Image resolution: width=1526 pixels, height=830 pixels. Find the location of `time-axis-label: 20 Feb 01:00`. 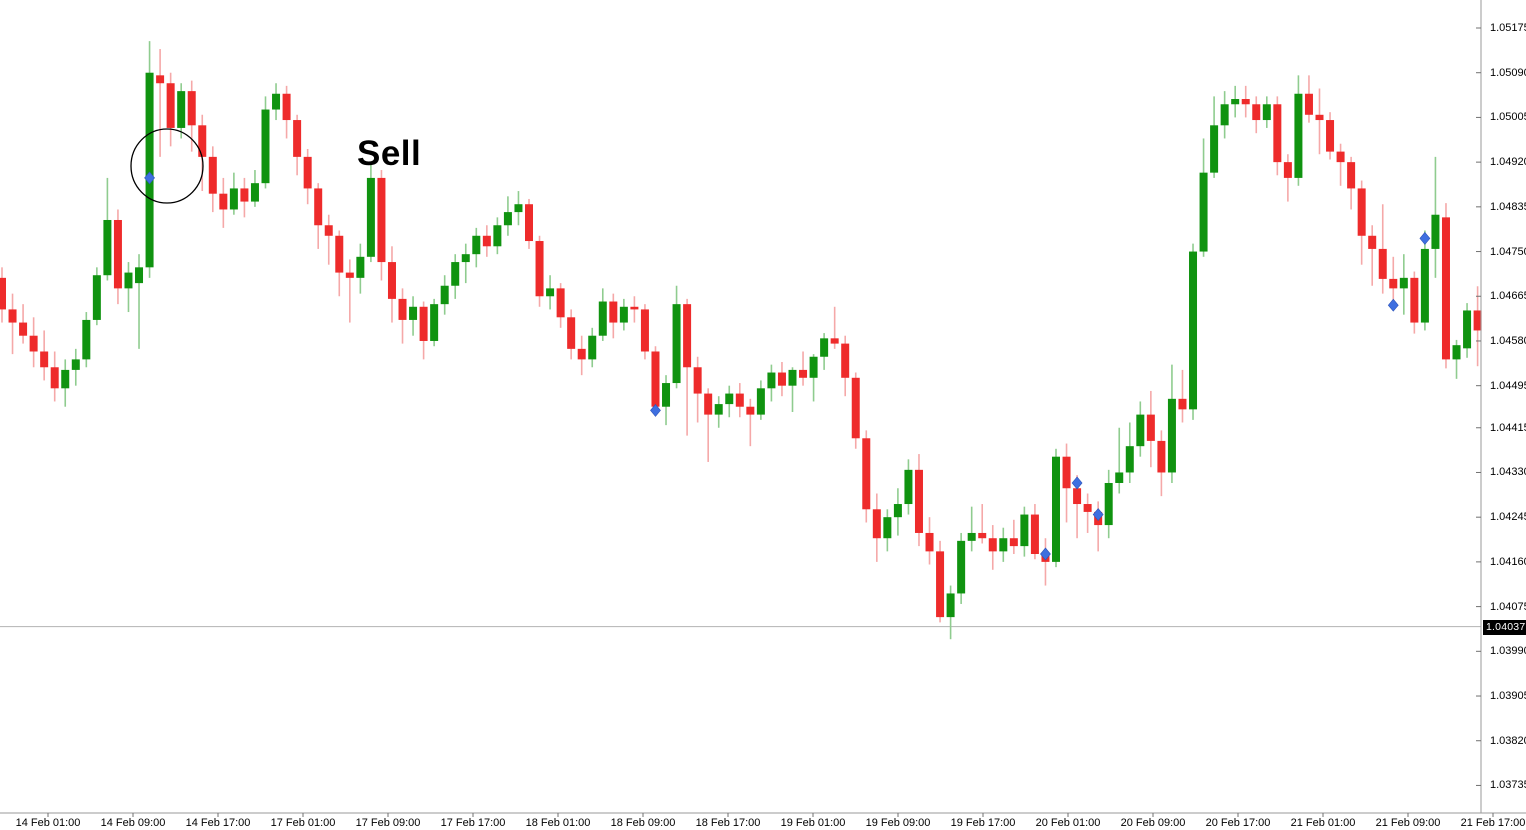

time-axis-label: 20 Feb 01:00 is located at coordinates (1068, 823).